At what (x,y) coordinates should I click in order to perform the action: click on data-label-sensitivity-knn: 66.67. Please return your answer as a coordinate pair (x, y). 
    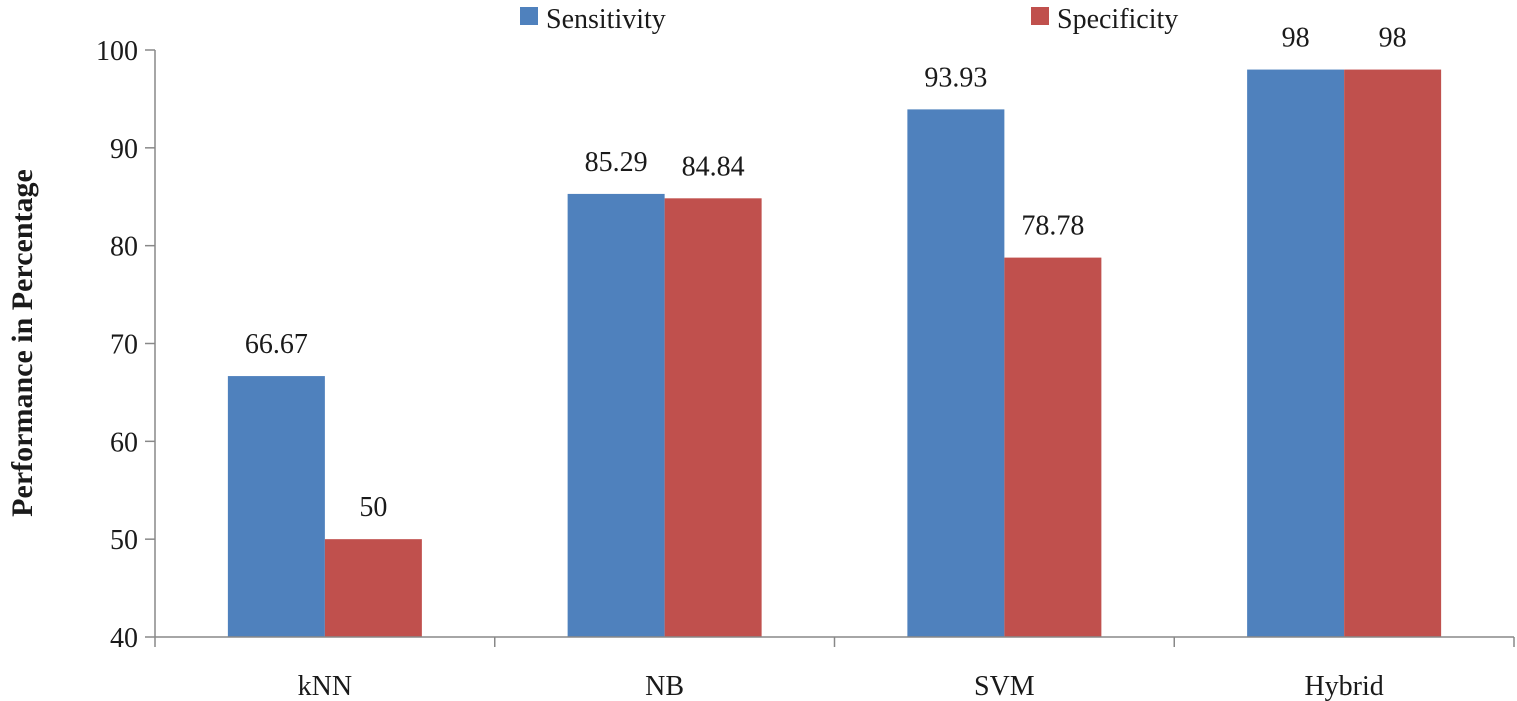
    Looking at the image, I should click on (276, 344).